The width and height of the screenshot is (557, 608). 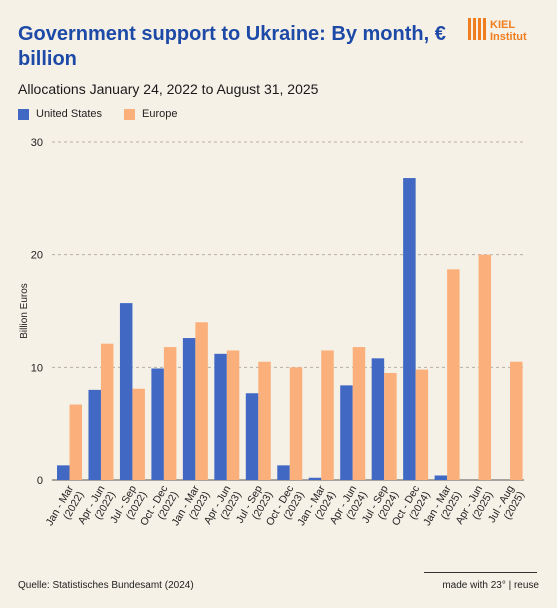 What do you see at coordinates (349, 507) in the screenshot?
I see `x-tick-label: Apr - Jun(2024)` at bounding box center [349, 507].